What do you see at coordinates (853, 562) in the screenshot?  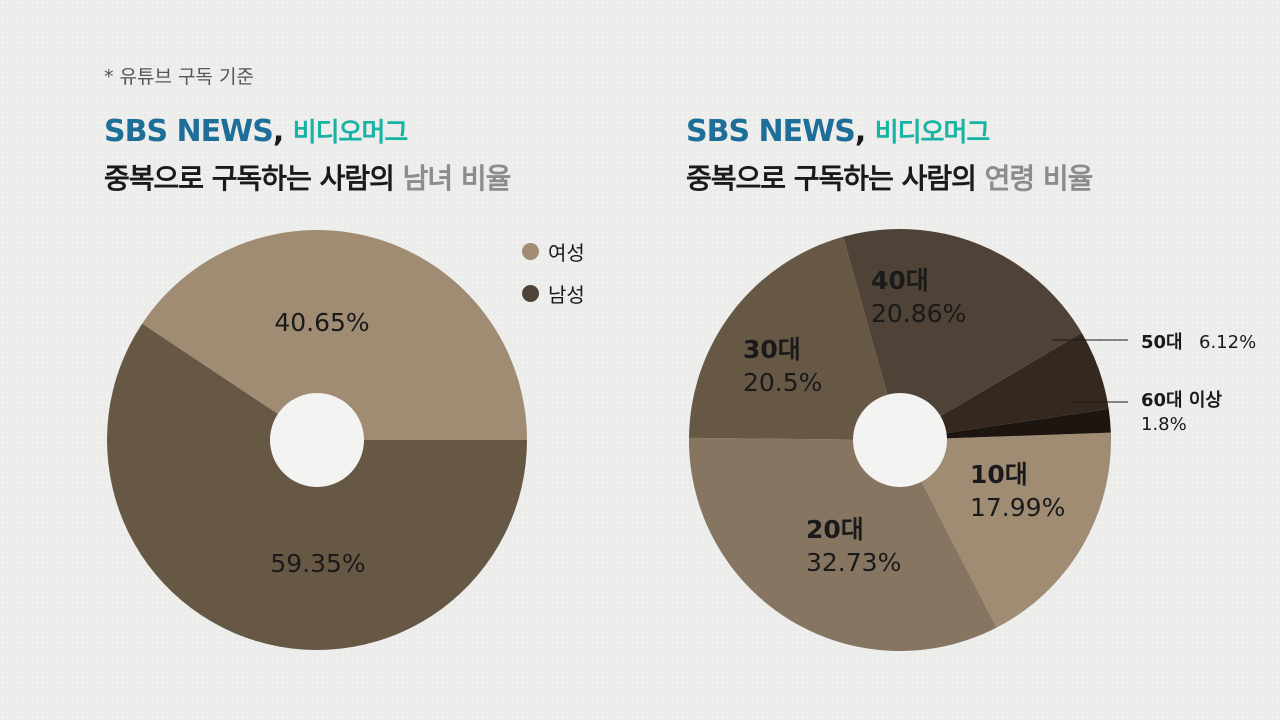 I see `pie1-value-label-1: 32.73%` at bounding box center [853, 562].